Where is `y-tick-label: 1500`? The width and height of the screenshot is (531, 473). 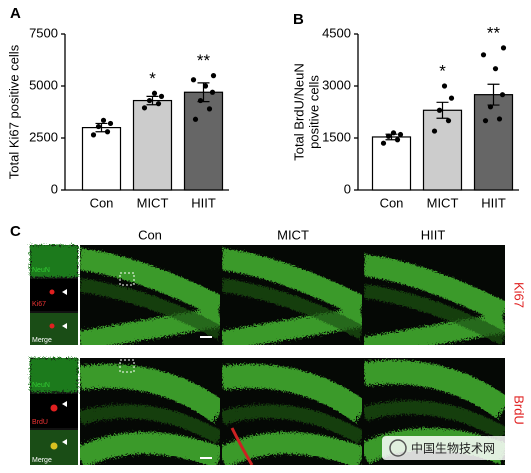
y-tick-label: 1500 is located at coordinates (336, 136).